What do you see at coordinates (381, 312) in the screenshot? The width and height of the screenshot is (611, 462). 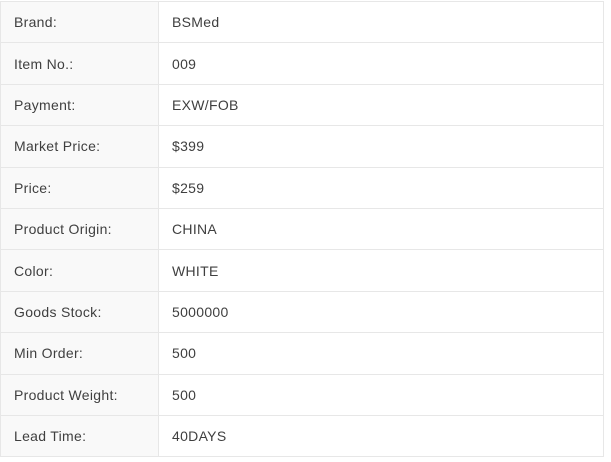 I see `spec-value-goods-stock: 5000000` at bounding box center [381, 312].